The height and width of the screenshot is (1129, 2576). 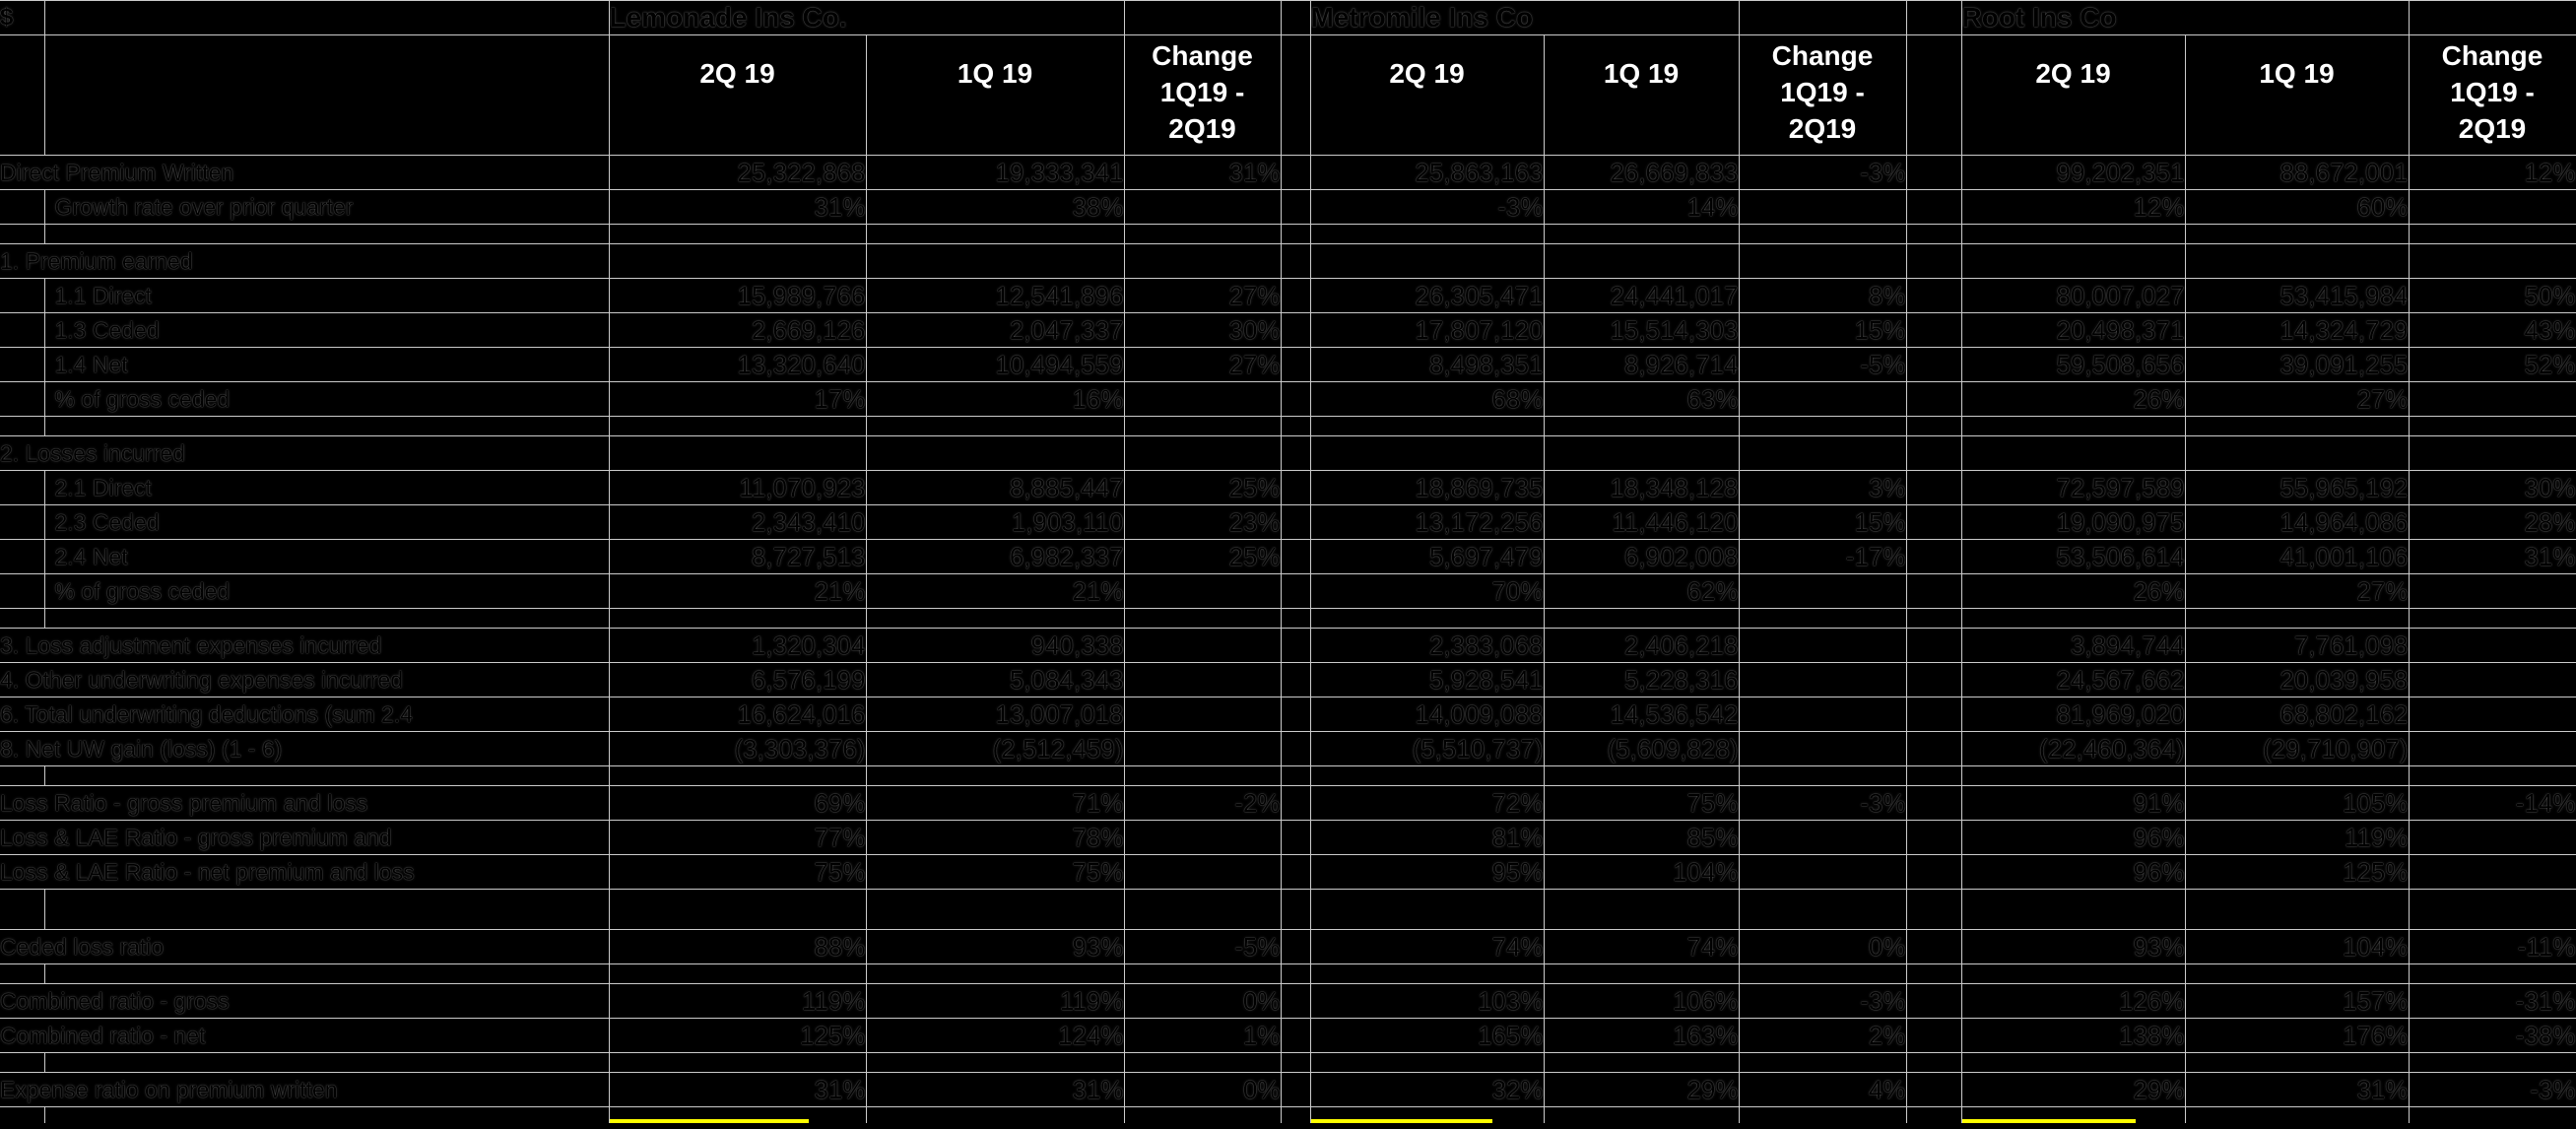 I want to click on cell-root-2q19: 24,567,662, so click(x=2073, y=679).